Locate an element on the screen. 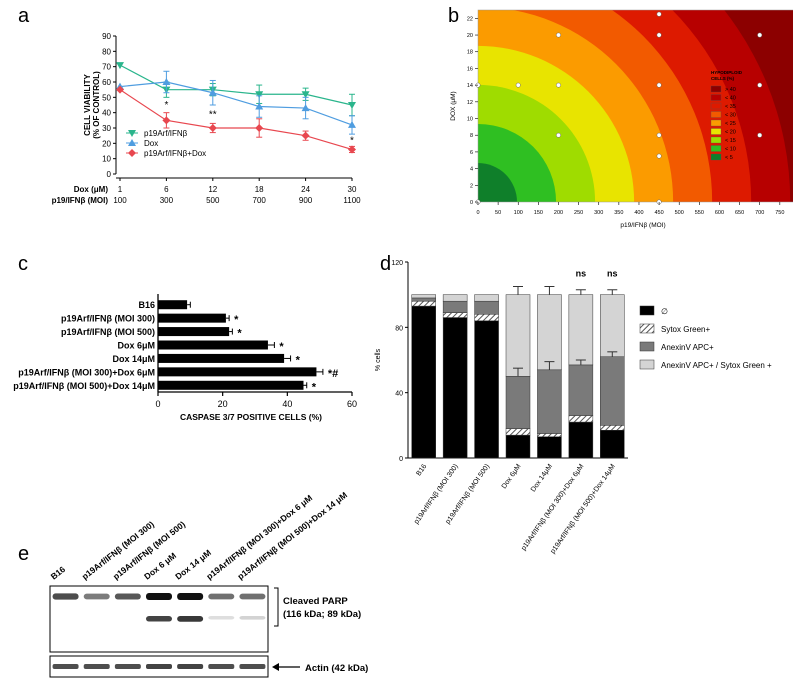 This screenshot has width=793, height=690. legend-marker is located at coordinates (132, 142).